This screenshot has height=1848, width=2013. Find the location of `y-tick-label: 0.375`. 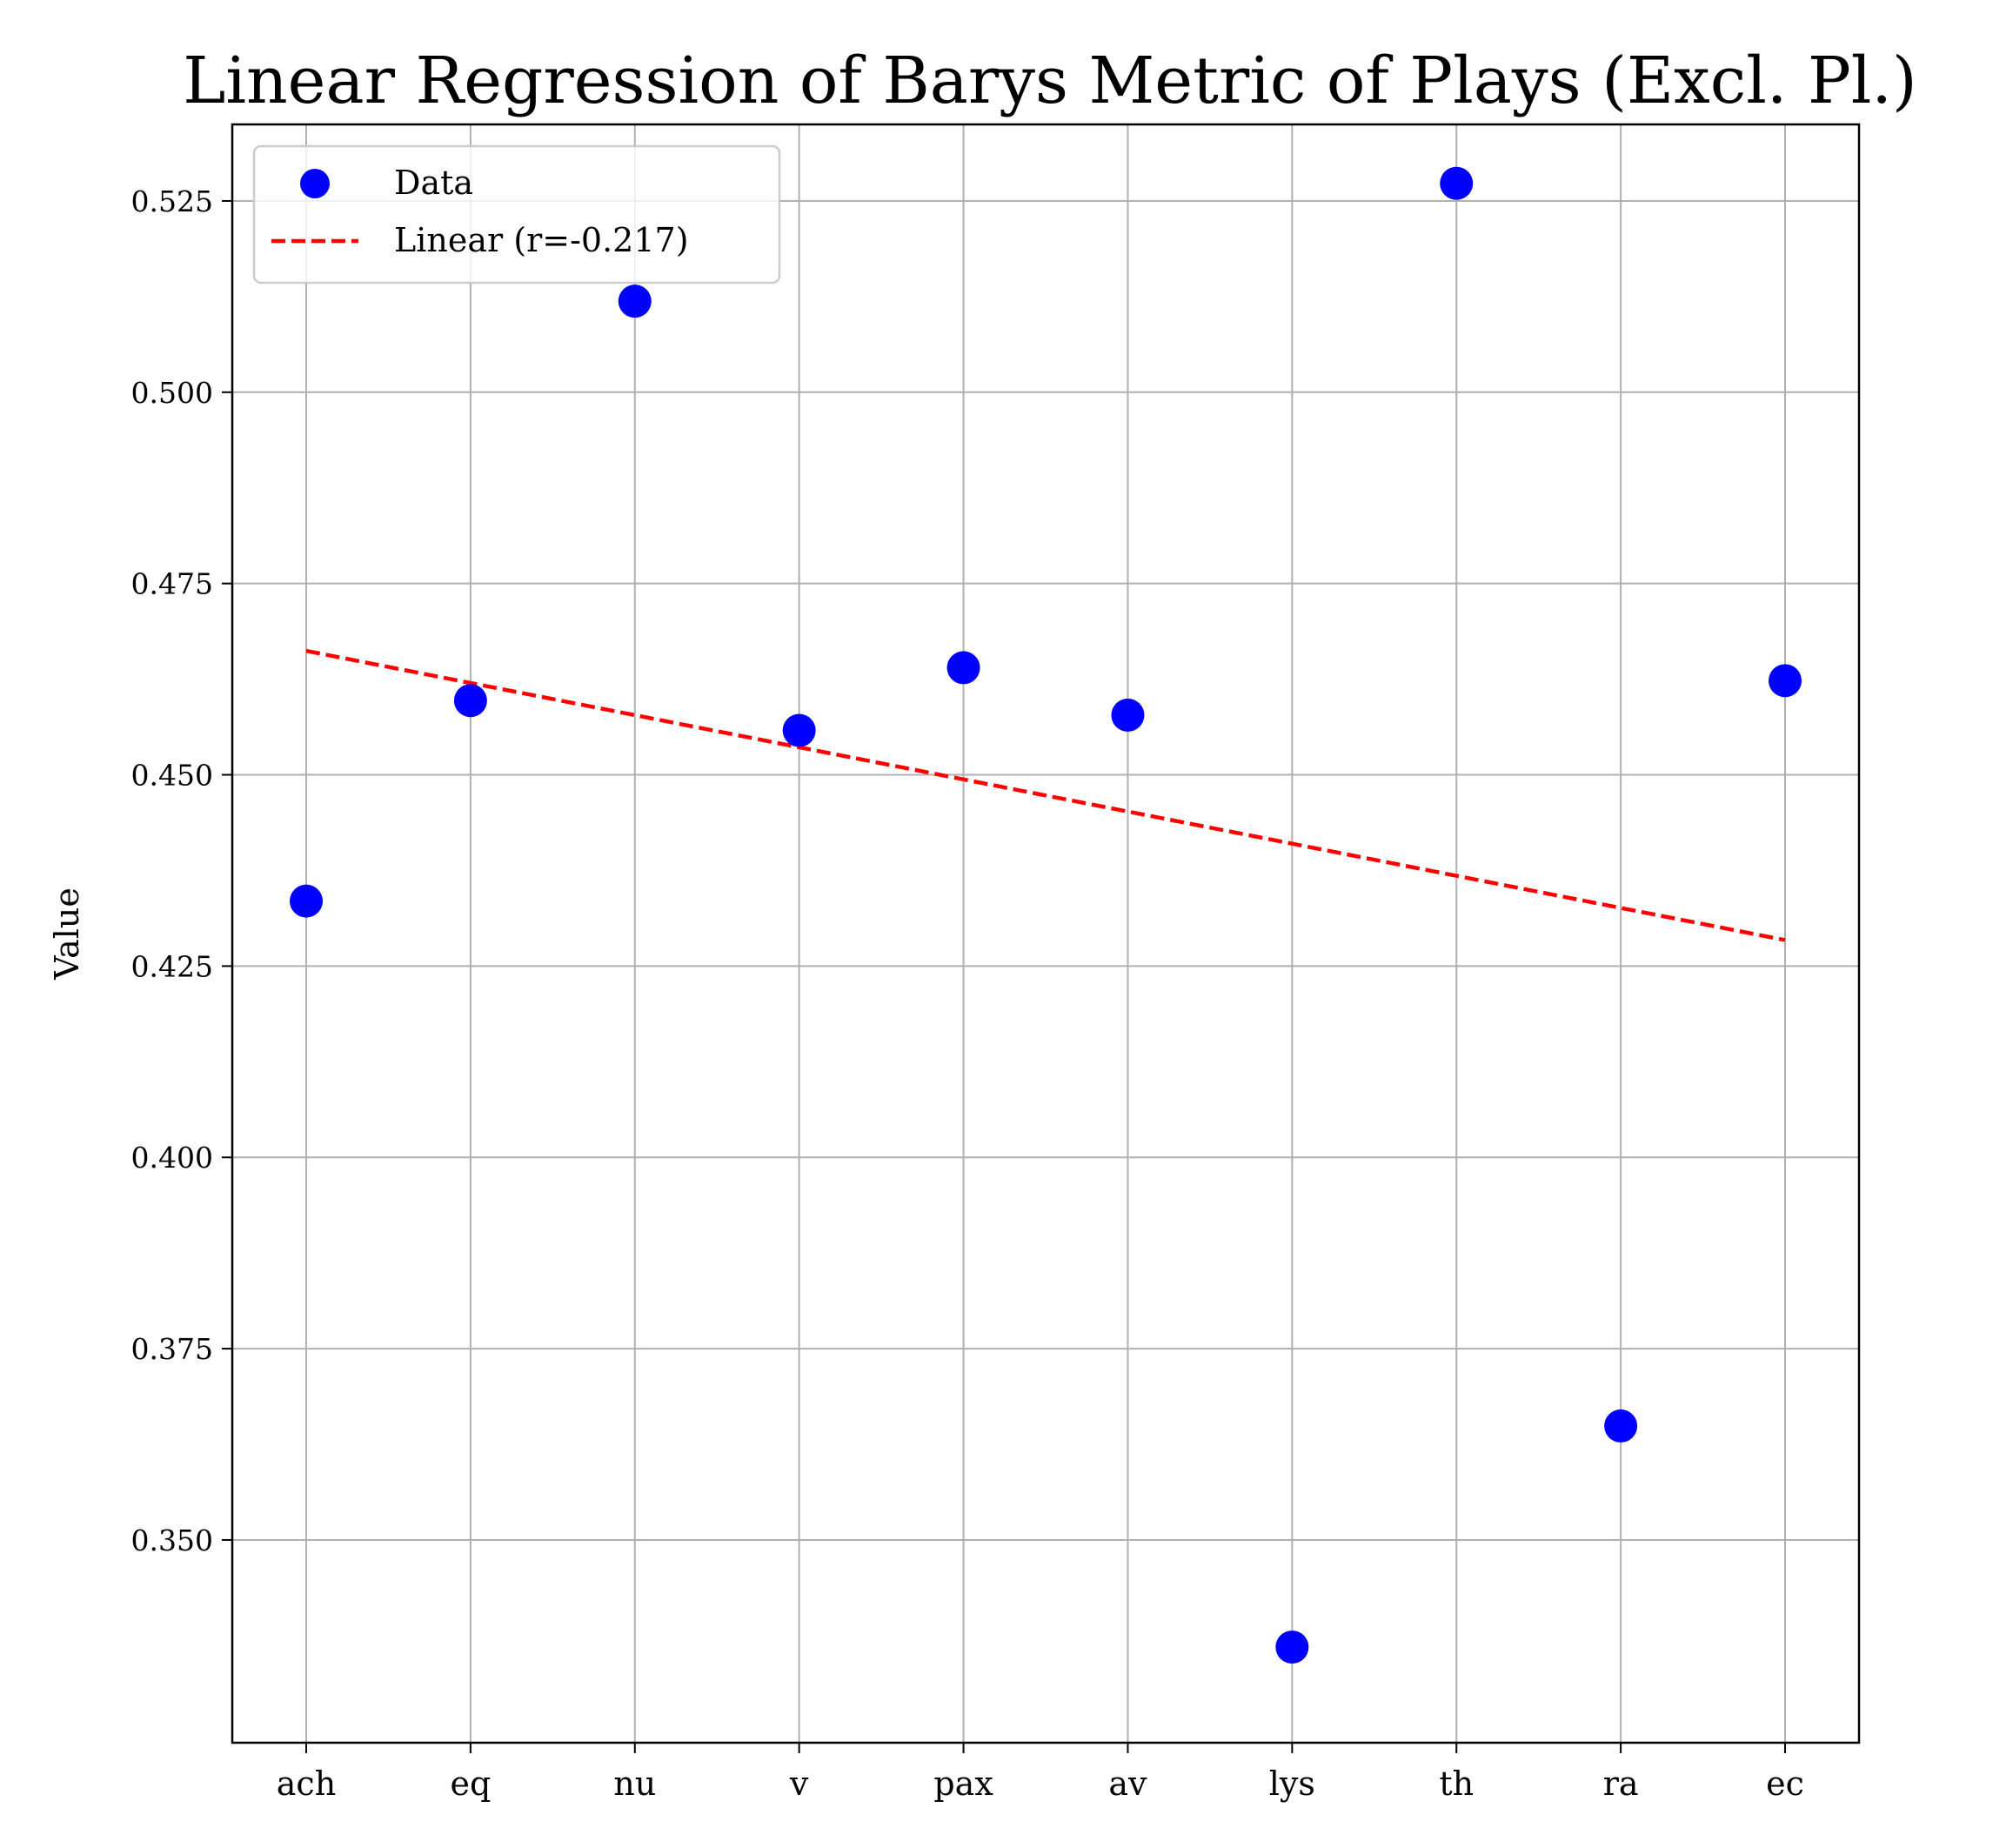

y-tick-label: 0.375 is located at coordinates (172, 1349).